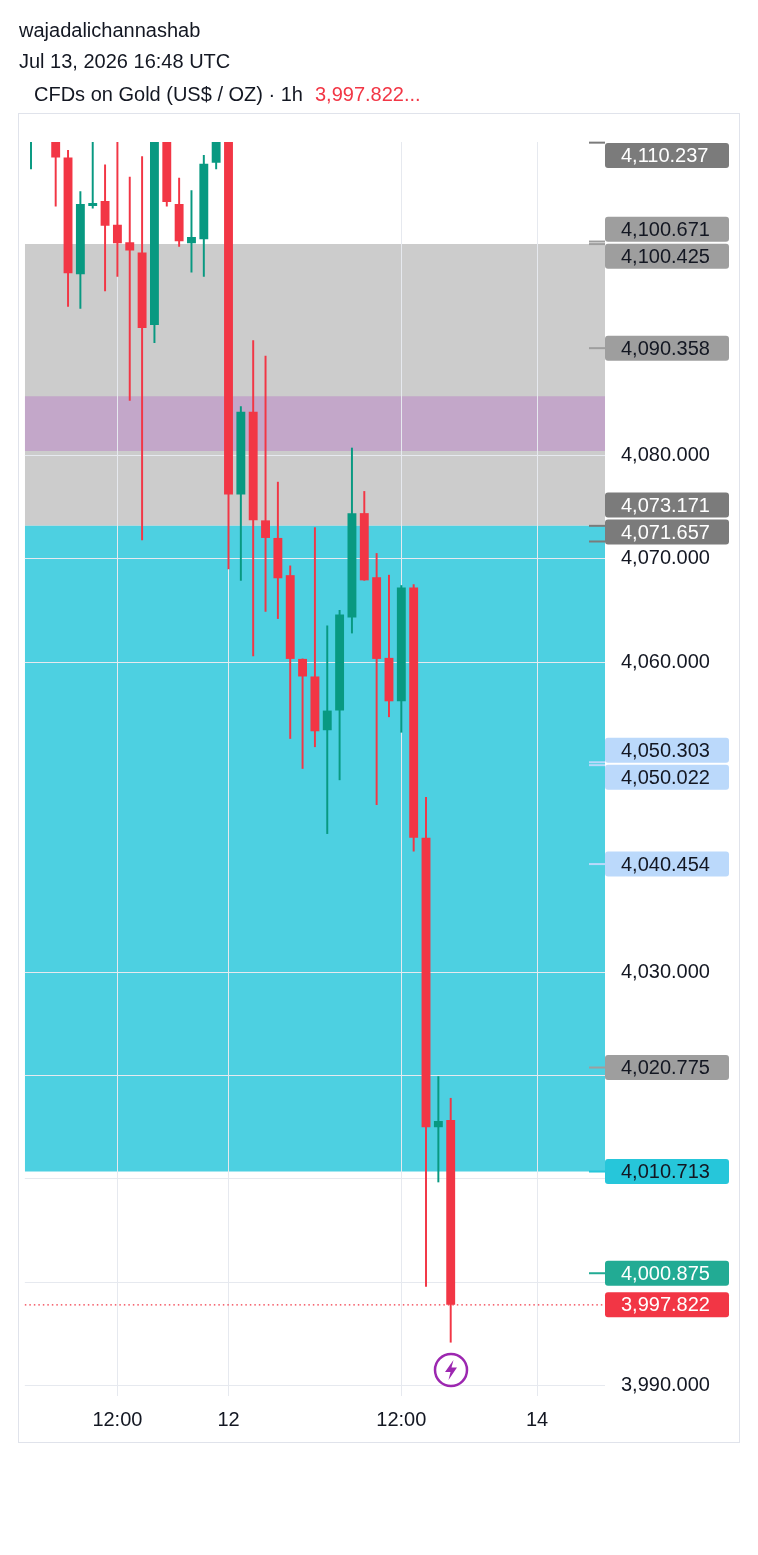 The width and height of the screenshot is (758, 1555). Describe the element at coordinates (665, 155) in the screenshot. I see `ref-line-label: 4,110.237` at that location.